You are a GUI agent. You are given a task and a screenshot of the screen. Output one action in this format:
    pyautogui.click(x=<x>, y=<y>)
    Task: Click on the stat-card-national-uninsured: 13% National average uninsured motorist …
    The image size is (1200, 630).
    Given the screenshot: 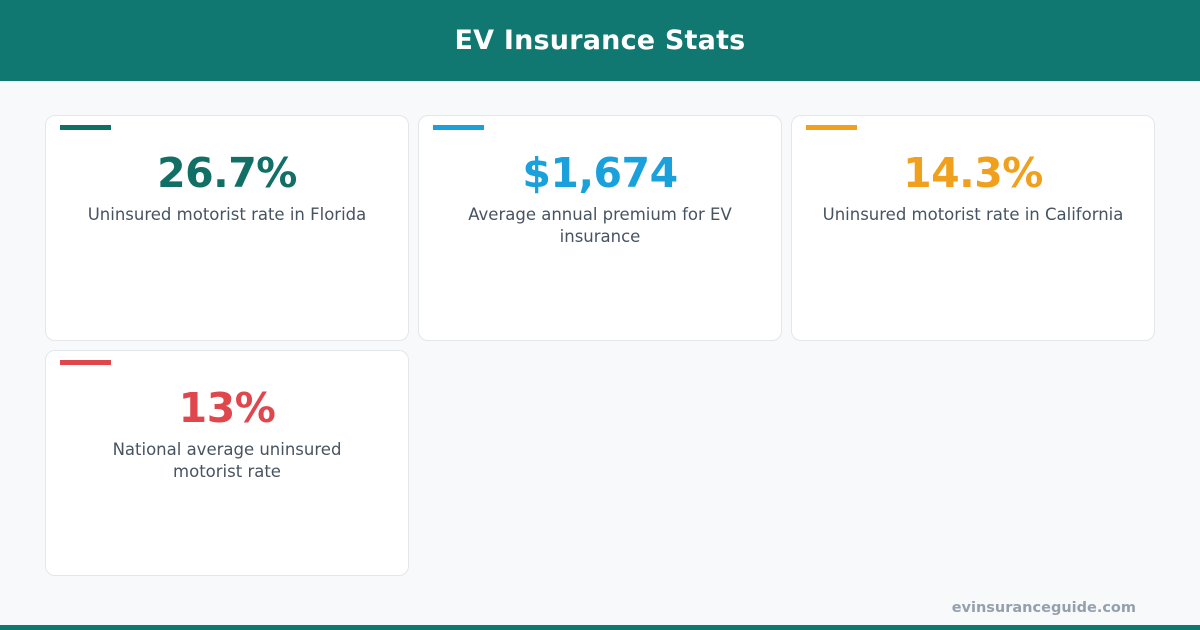 What is the action you would take?
    pyautogui.click(x=227, y=463)
    